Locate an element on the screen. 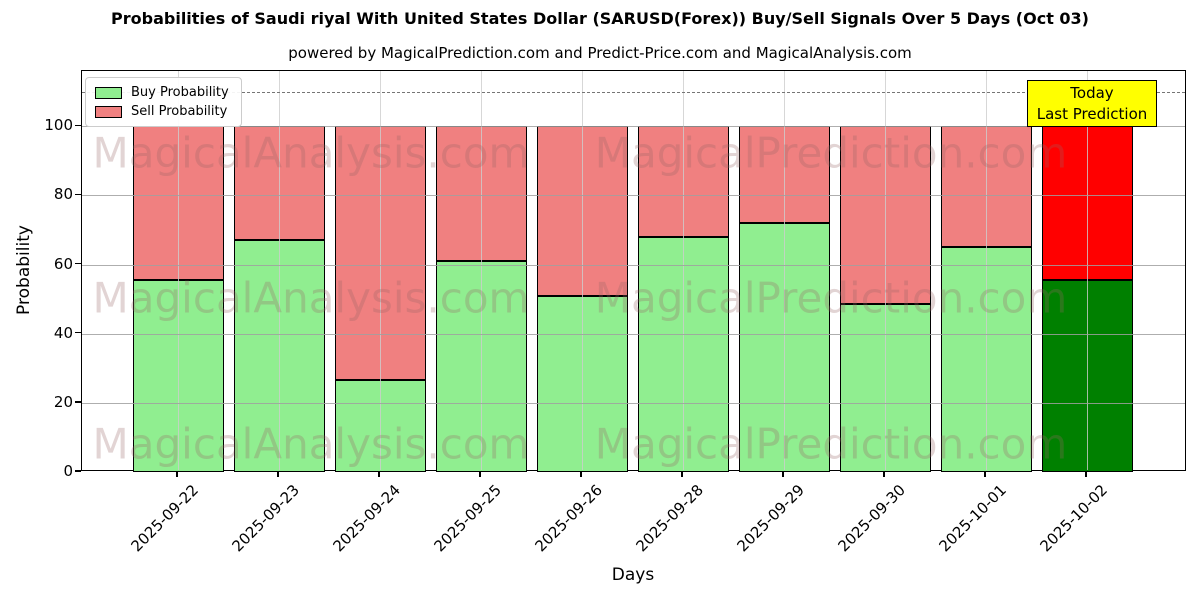  x-tick-label: 2025-09-25 is located at coordinates (467, 518).